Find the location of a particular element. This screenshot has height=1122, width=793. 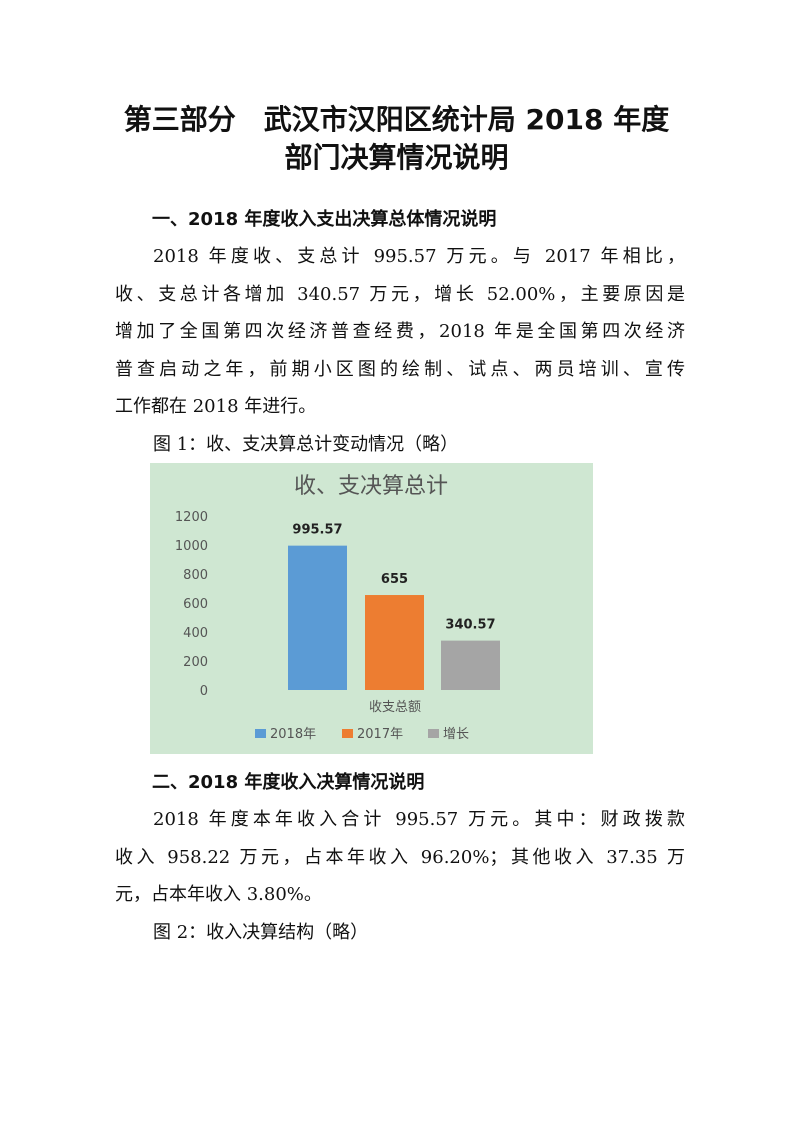

section2-line: 收入 958.22 万元，占本年收入 96.20%；其他收入 37.35 万 is located at coordinates (400, 857).